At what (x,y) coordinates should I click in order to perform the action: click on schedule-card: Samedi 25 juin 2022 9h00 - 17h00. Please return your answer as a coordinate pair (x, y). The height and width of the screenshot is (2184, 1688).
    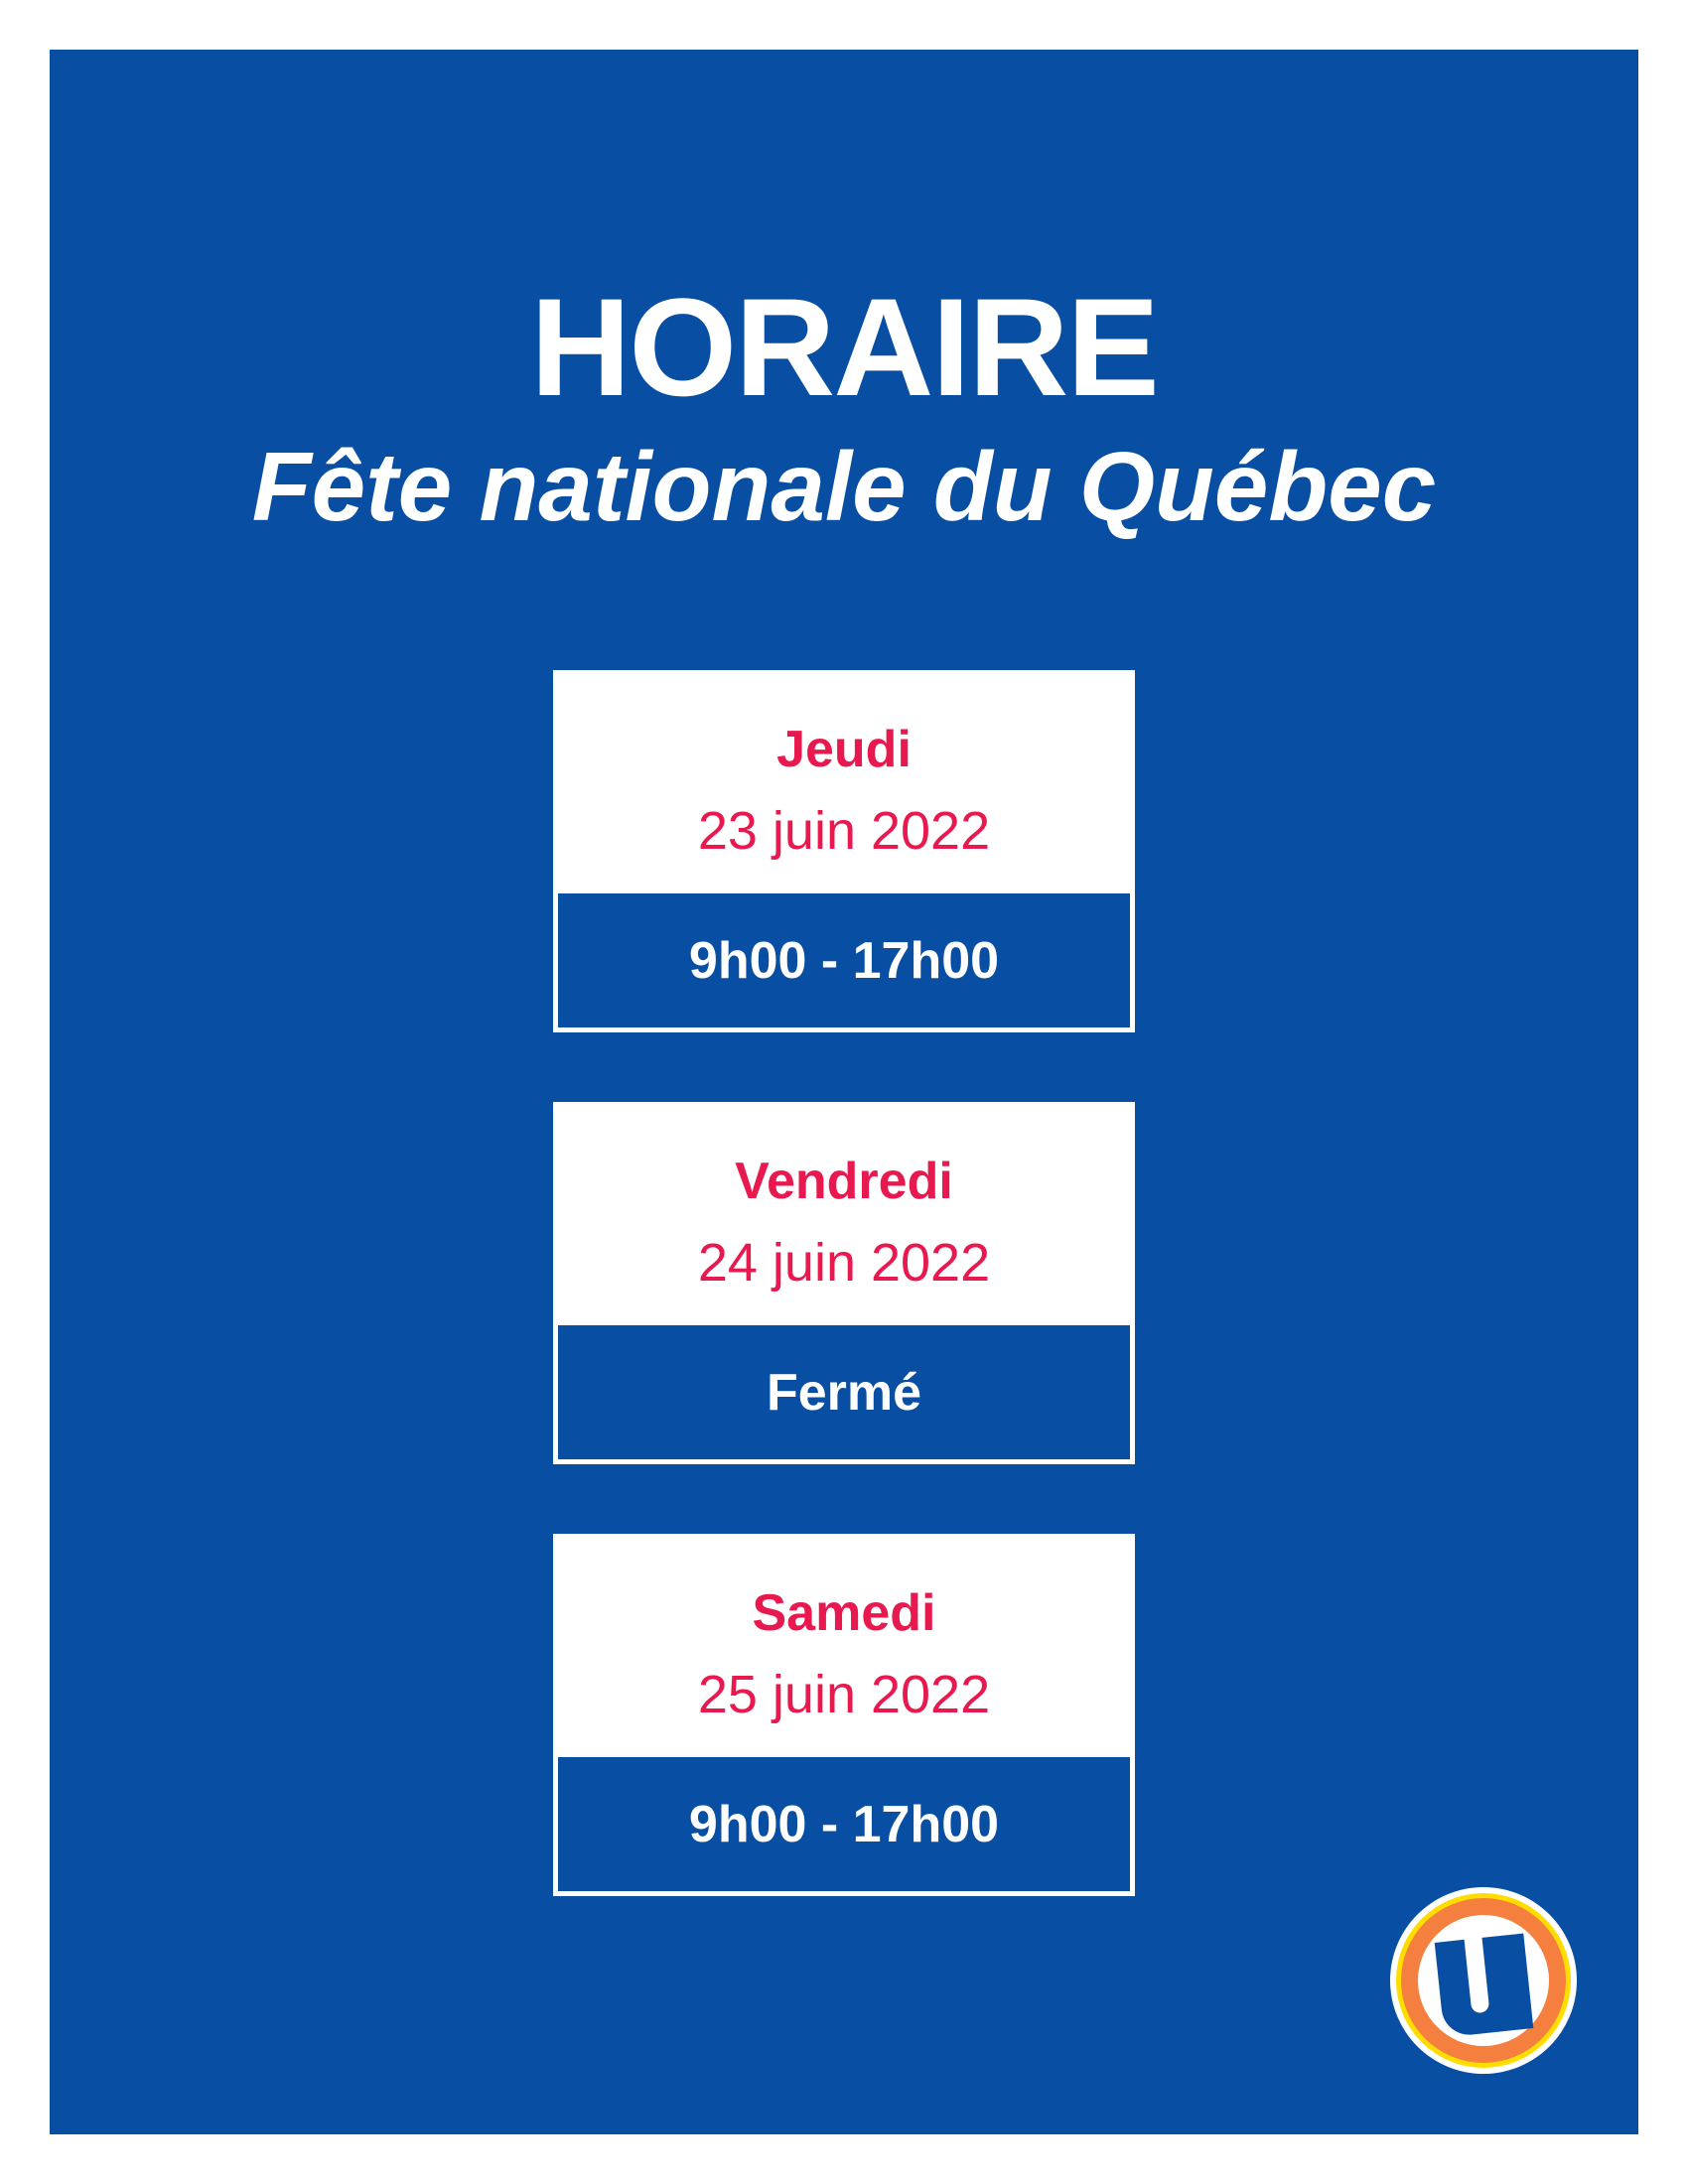
    Looking at the image, I should click on (844, 1715).